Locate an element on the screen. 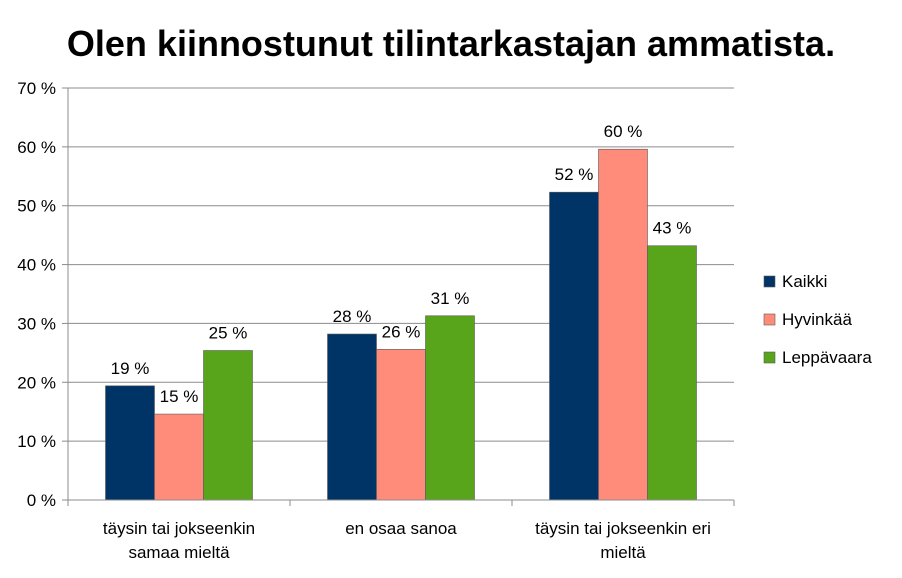 The image size is (902, 578). legend-label: Hyvinkää is located at coordinates (817, 319).